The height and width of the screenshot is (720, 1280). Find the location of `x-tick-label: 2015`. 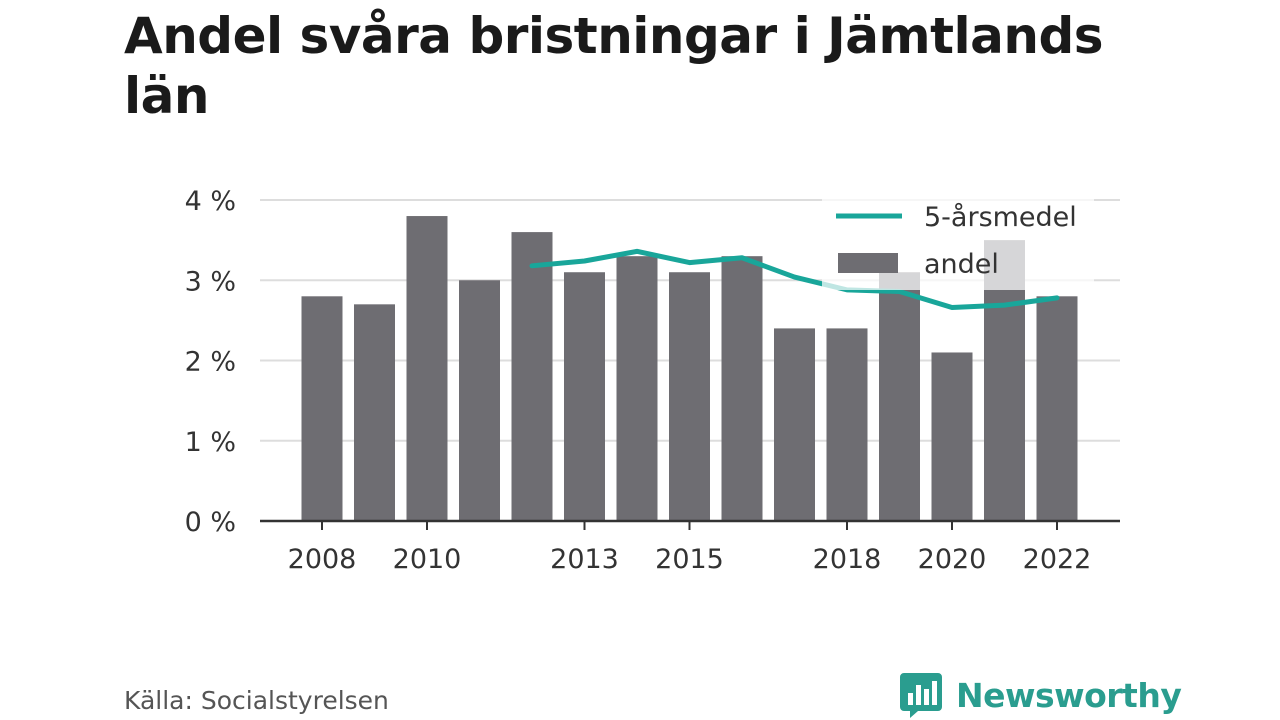

x-tick-label: 2015 is located at coordinates (689, 559).